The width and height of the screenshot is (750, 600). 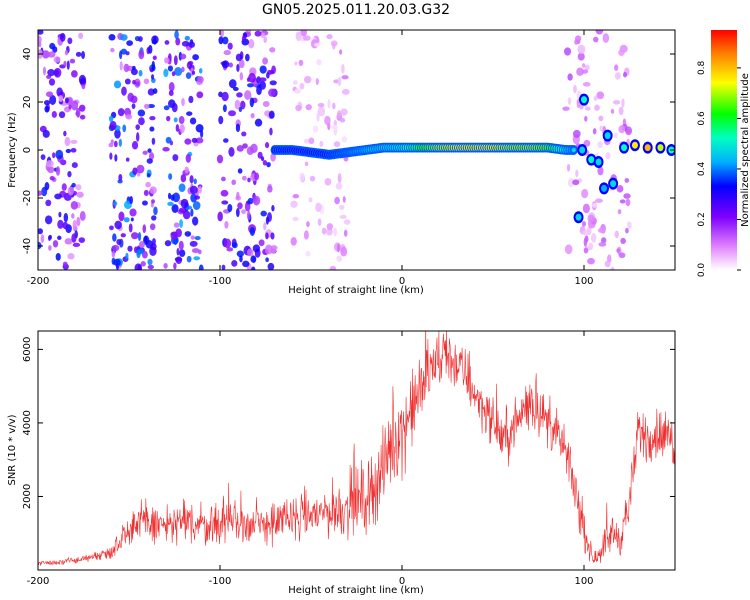 What do you see at coordinates (356, 10) in the screenshot?
I see `chart-title: GN05.2025.011.20.03.G32` at bounding box center [356, 10].